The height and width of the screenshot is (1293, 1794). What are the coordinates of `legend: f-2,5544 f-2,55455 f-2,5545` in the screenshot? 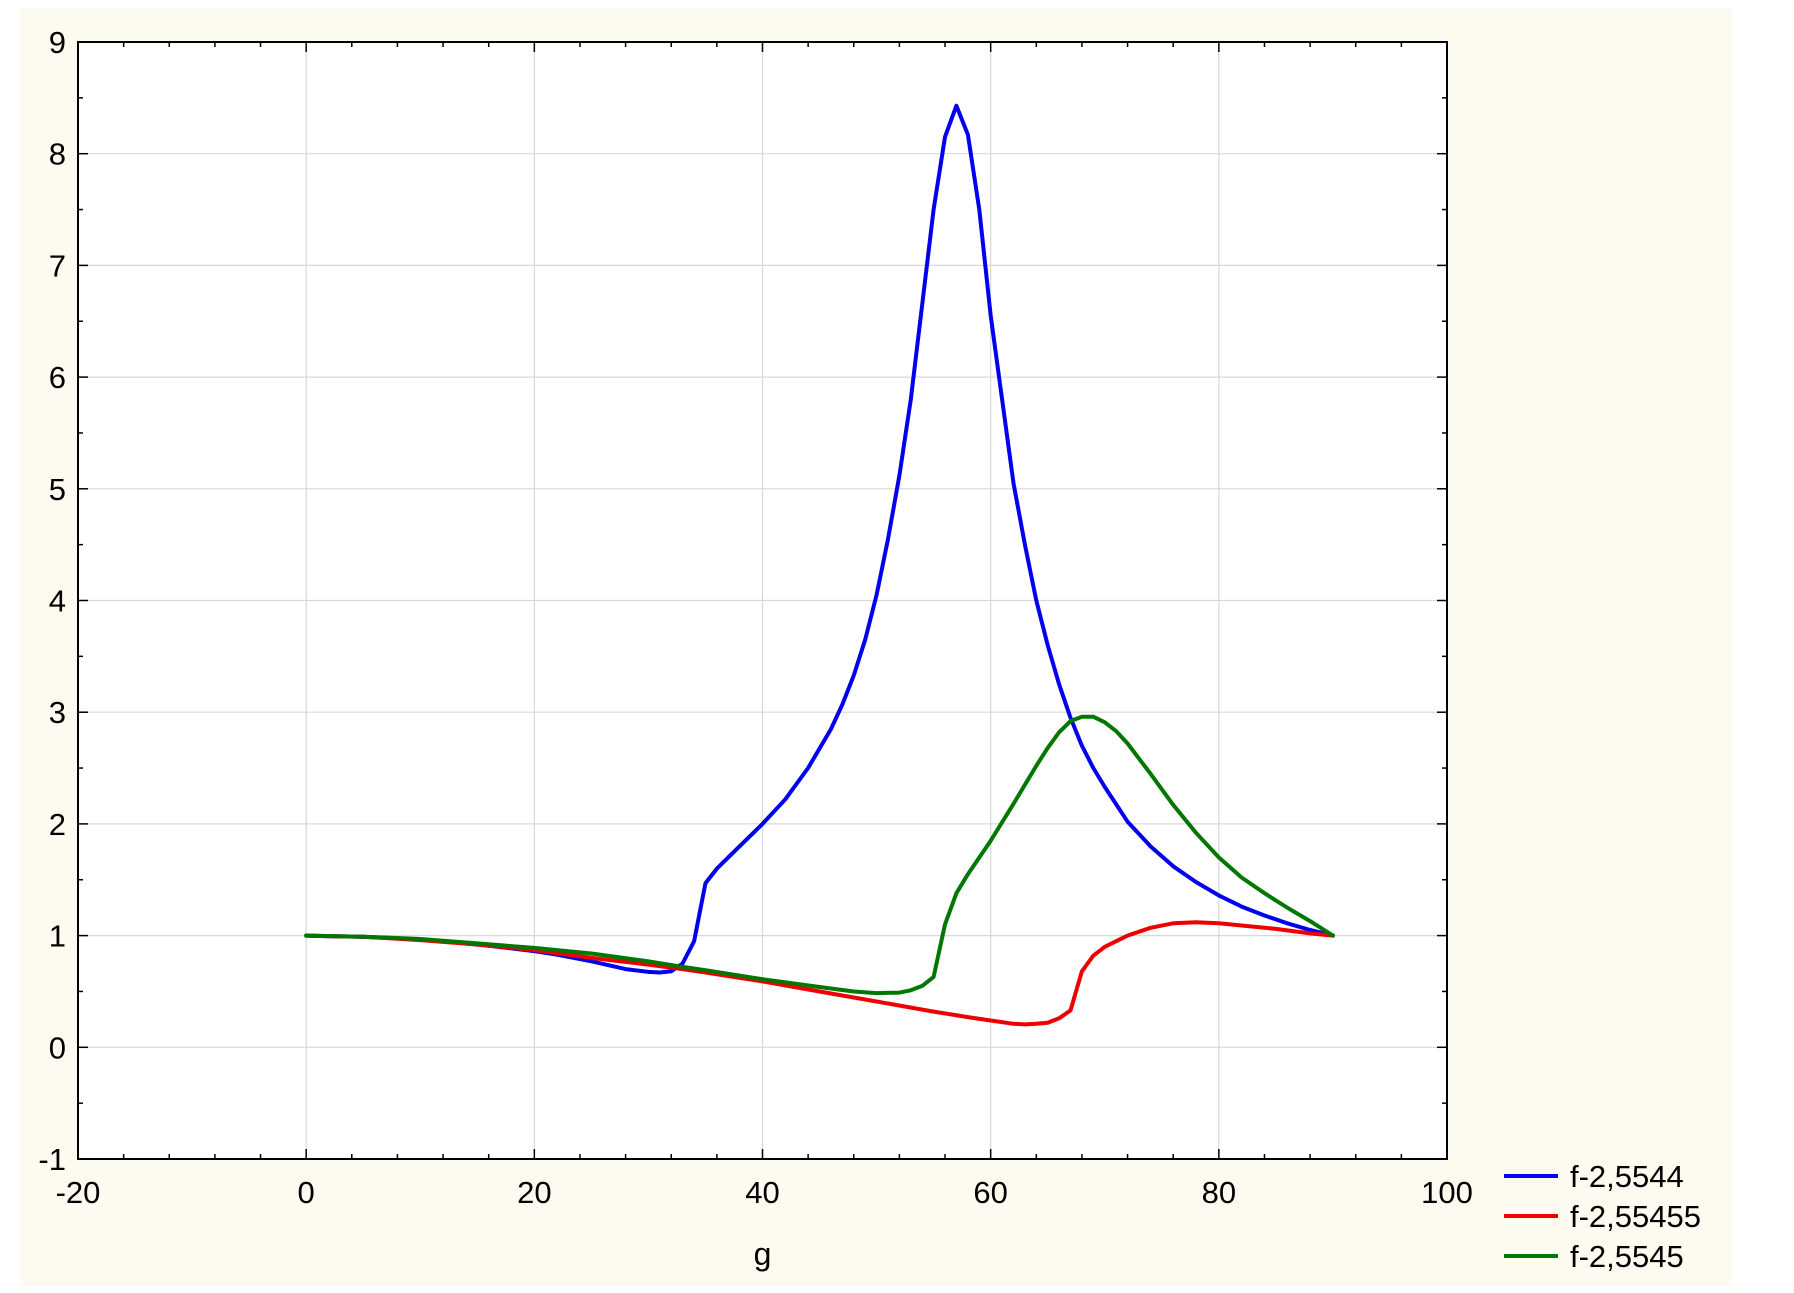 It's located at (1602, 1216).